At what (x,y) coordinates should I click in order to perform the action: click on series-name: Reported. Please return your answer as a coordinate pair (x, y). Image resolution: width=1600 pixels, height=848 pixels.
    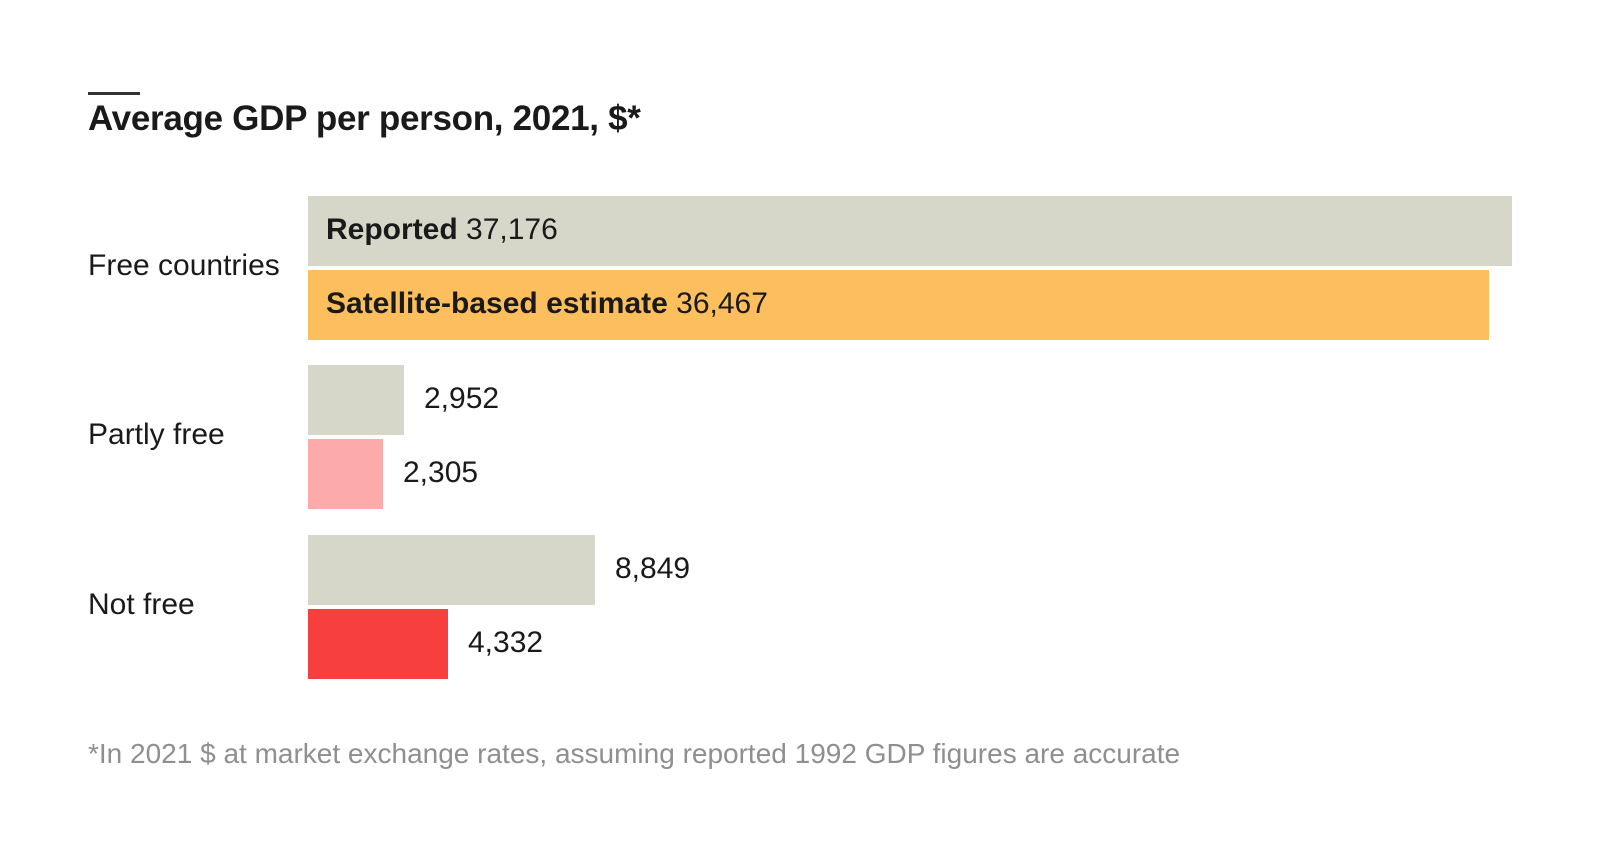
    Looking at the image, I should click on (392, 229).